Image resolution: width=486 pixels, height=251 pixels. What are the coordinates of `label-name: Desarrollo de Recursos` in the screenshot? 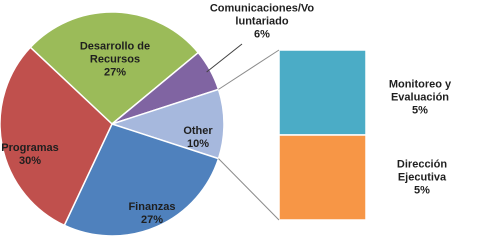 It's located at (115, 53).